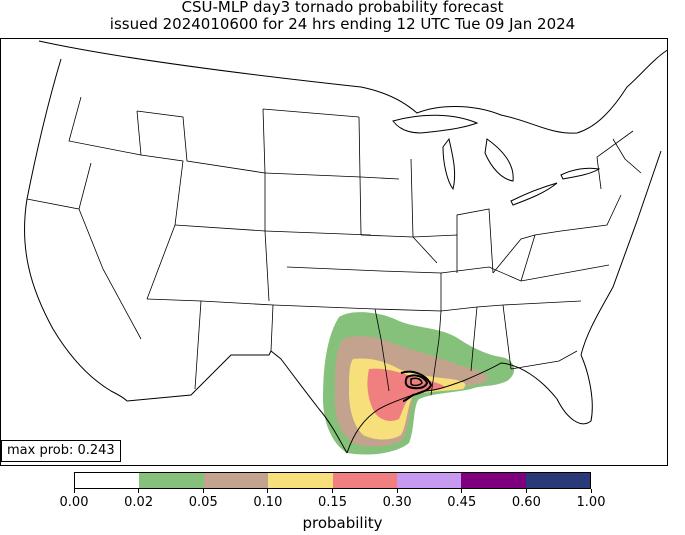  I want to click on colorbar-label: probability, so click(342, 523).